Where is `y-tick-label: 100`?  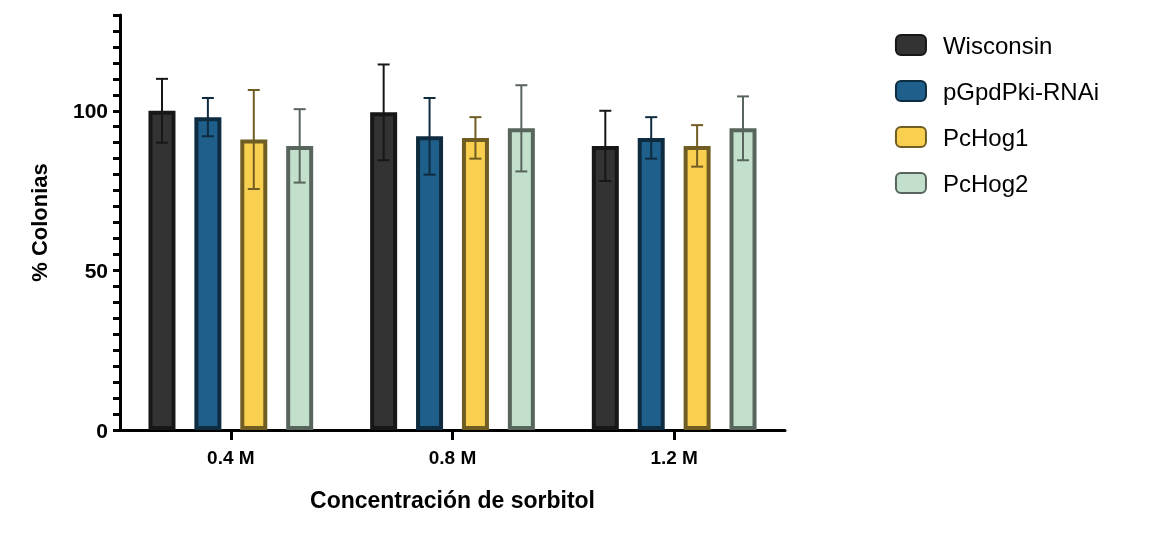
y-tick-label: 100 is located at coordinates (90, 111).